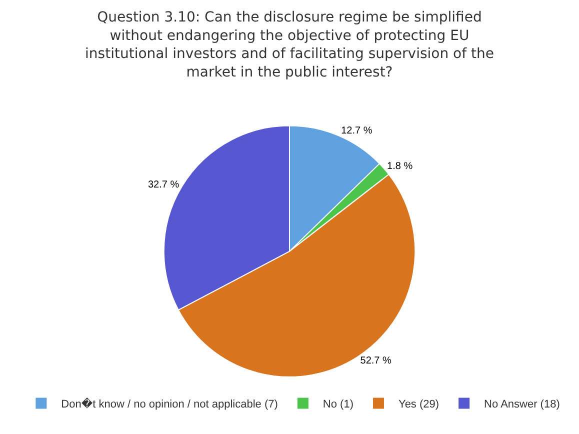 This screenshot has height=434, width=579. What do you see at coordinates (169, 403) in the screenshot?
I see `legend-label: Don�t know / no opinion / not applicable (7)` at bounding box center [169, 403].